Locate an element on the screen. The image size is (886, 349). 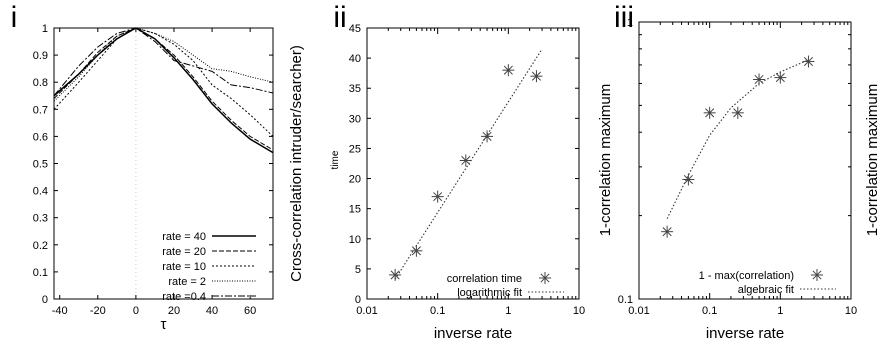
y-tick-label: 0.4 is located at coordinates (40, 192).